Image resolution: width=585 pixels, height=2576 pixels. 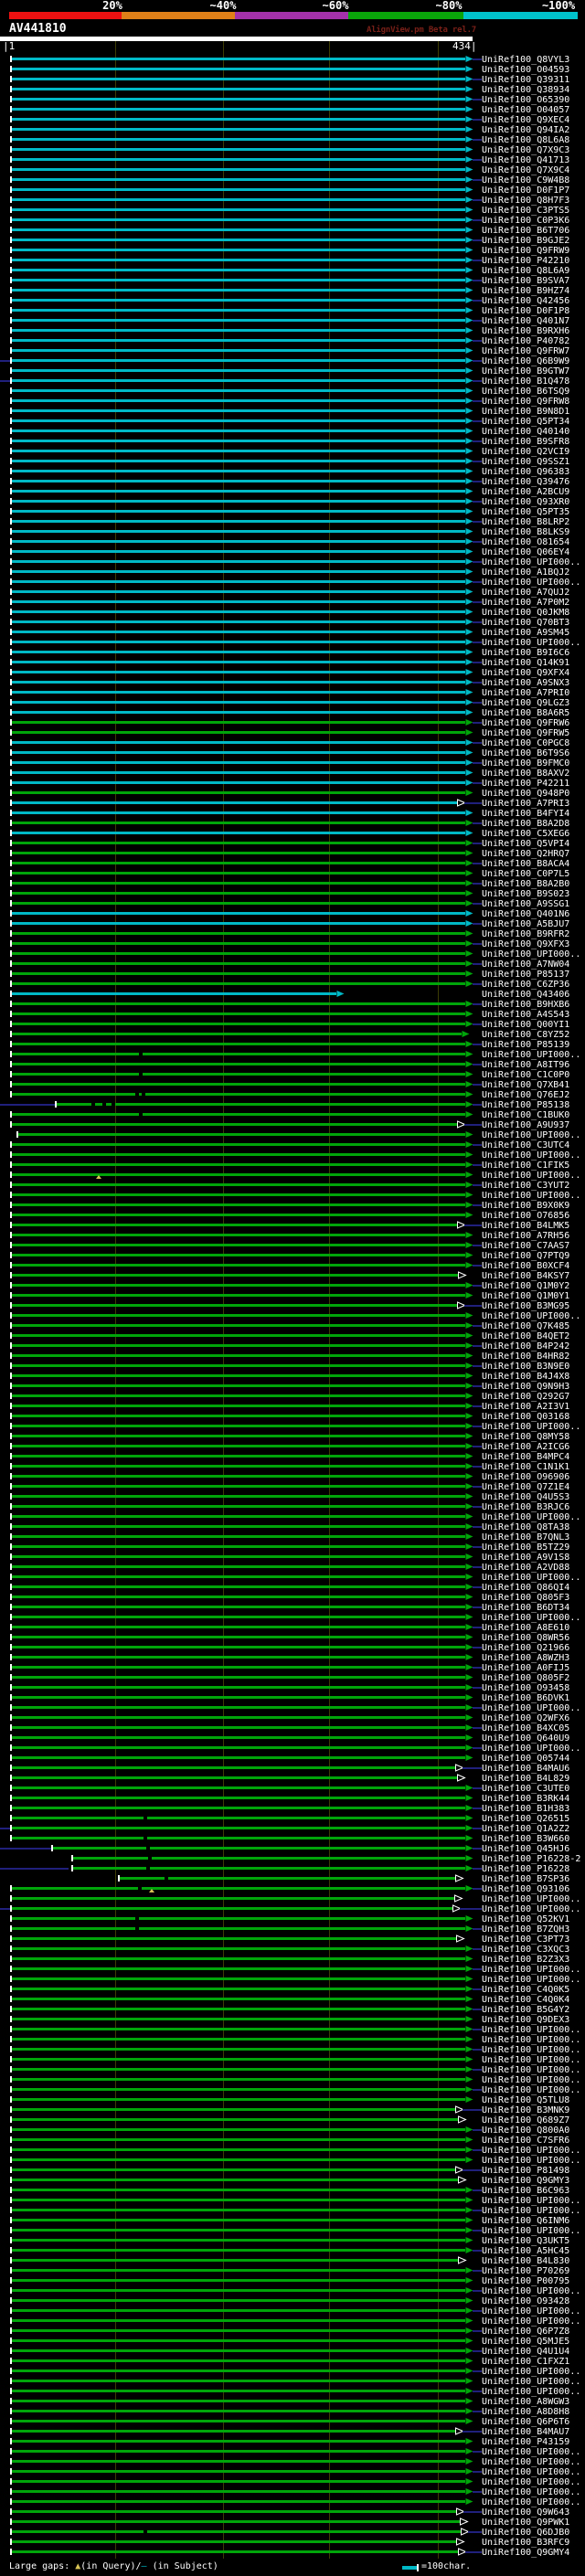 I want to click on sequence-label: UniRef100_C1FIK5, so click(x=526, y=1166).